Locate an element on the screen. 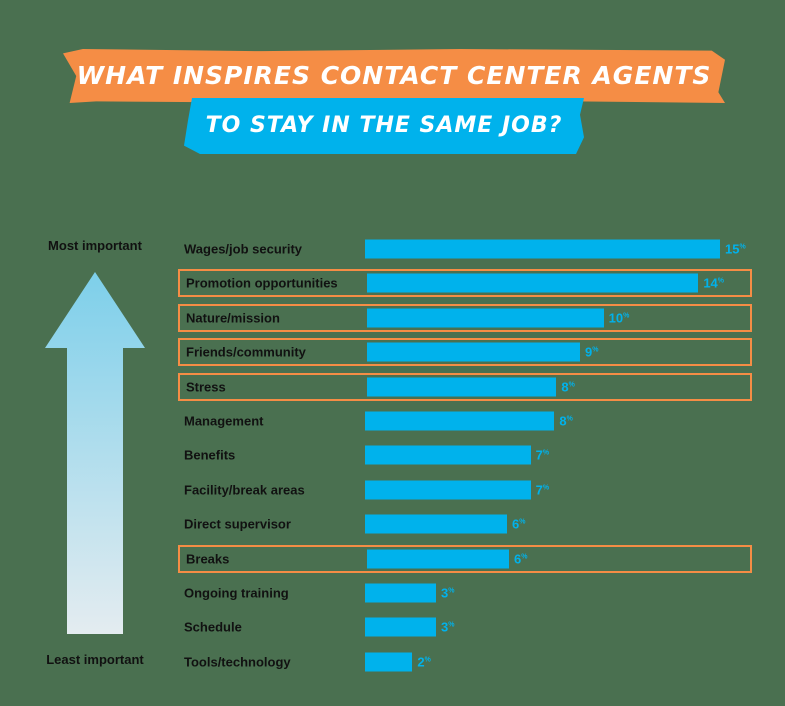 The width and height of the screenshot is (785, 706). bar-label: Wages/job security is located at coordinates (243, 249).